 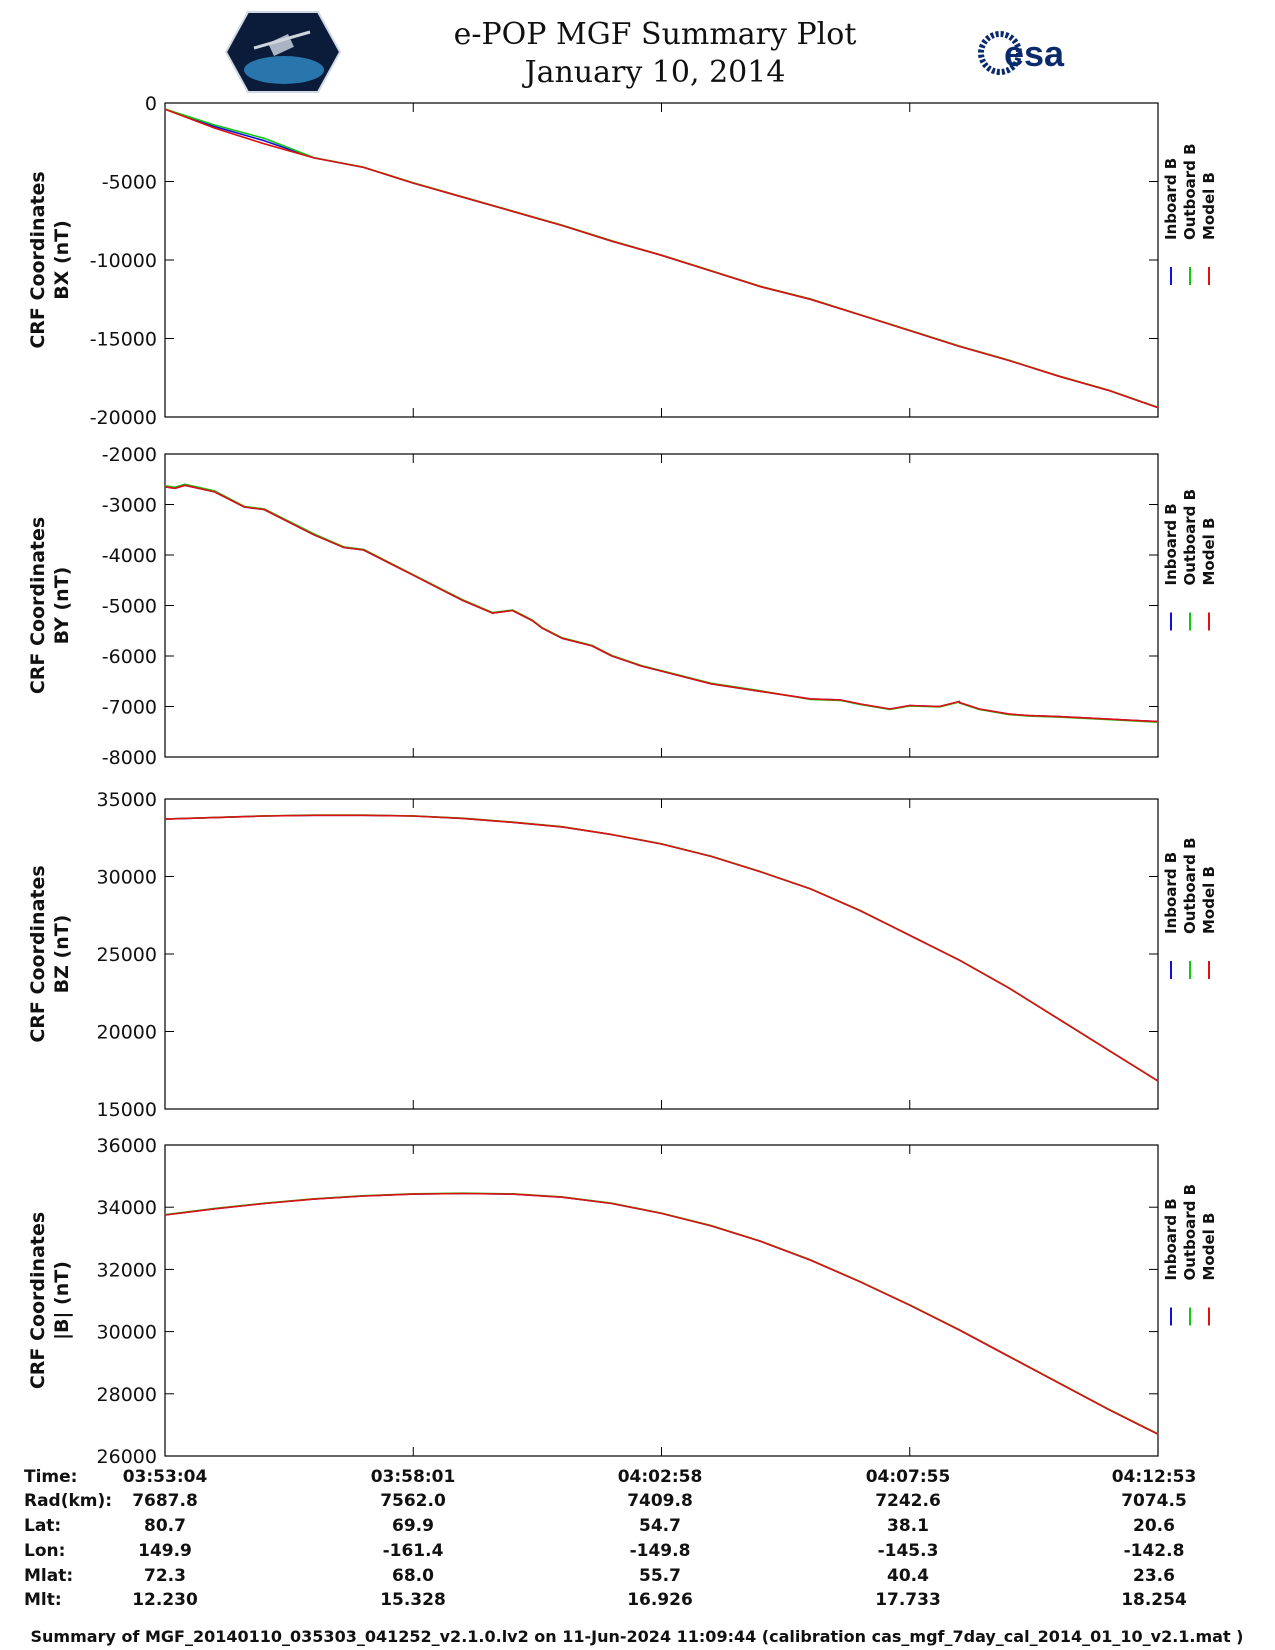 I want to click on y-tick-label: 26000, so click(x=127, y=1457).